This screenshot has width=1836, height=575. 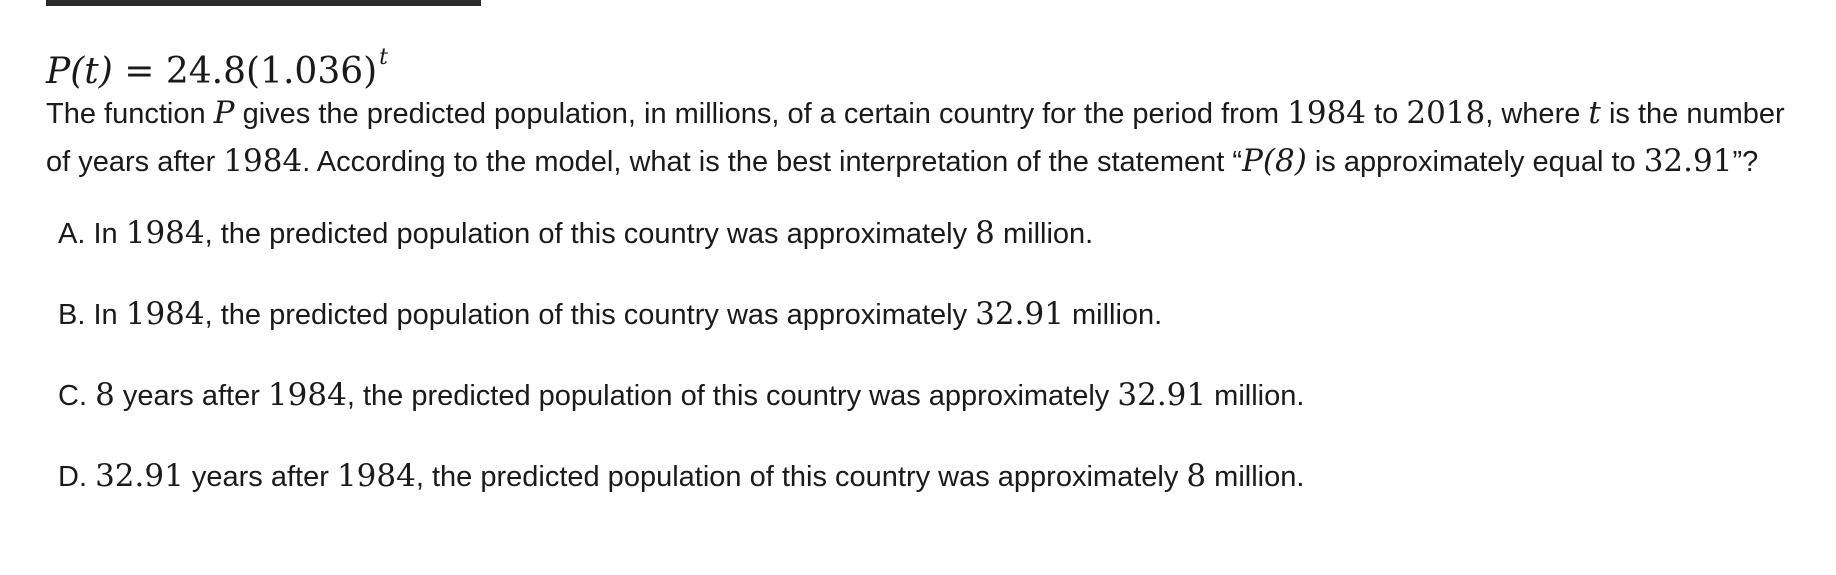 What do you see at coordinates (926, 65) in the screenshot?
I see `function-formula: P(t) = 24.8(1.036)t` at bounding box center [926, 65].